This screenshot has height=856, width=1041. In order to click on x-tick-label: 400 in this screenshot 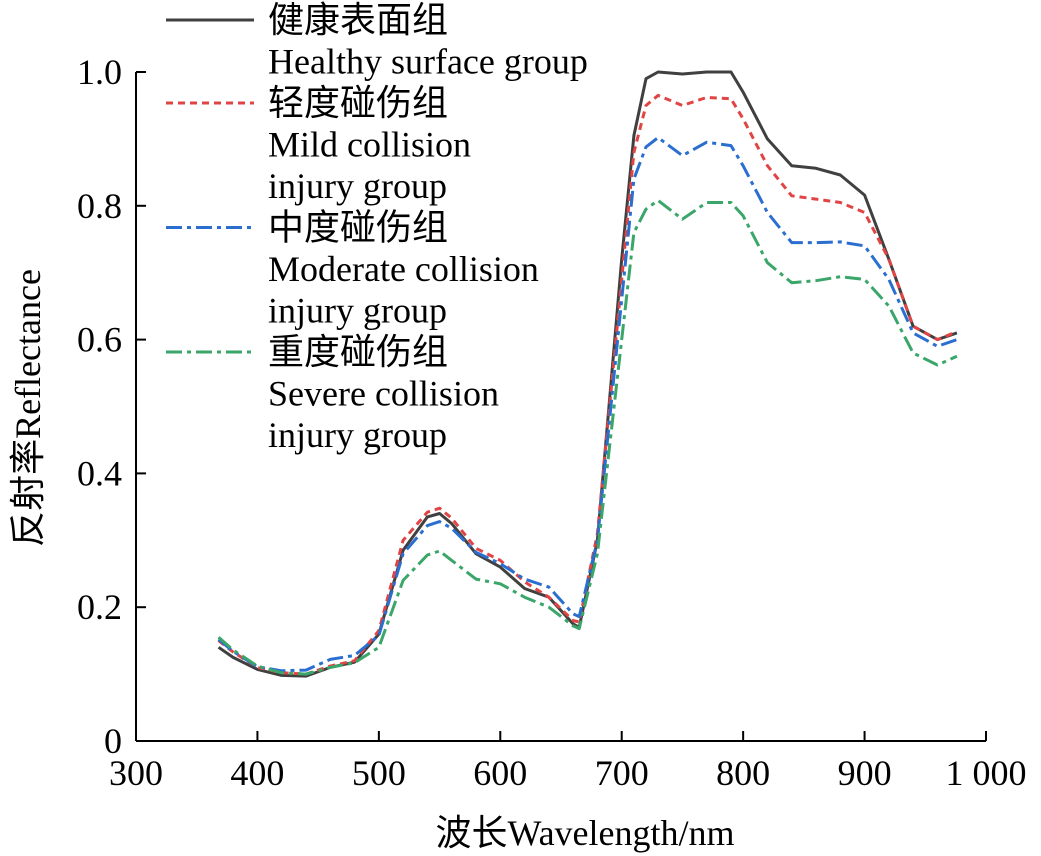, I will do `click(257, 773)`.